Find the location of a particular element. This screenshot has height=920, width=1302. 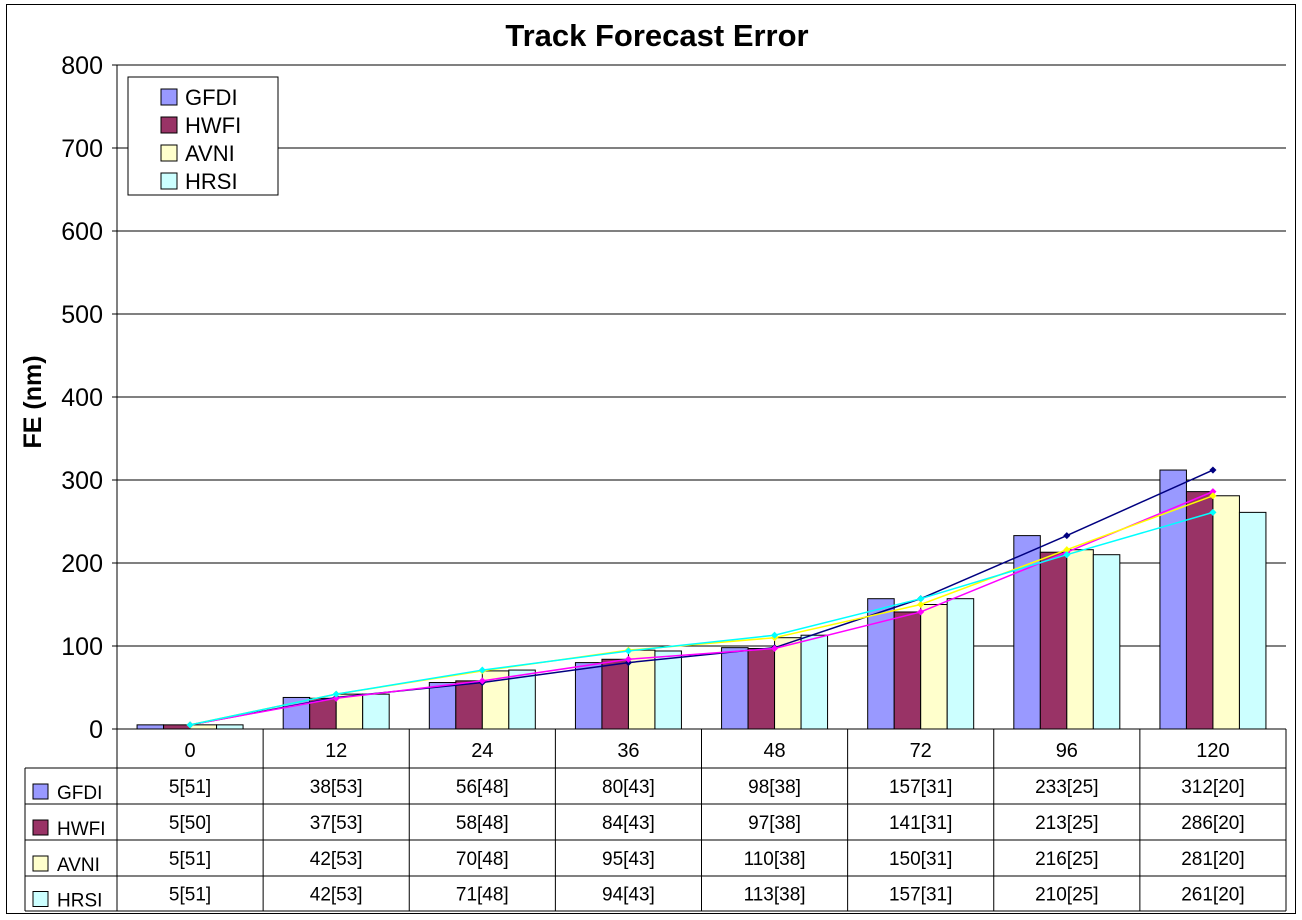

table-cell: 281[20] is located at coordinates (1212, 859).